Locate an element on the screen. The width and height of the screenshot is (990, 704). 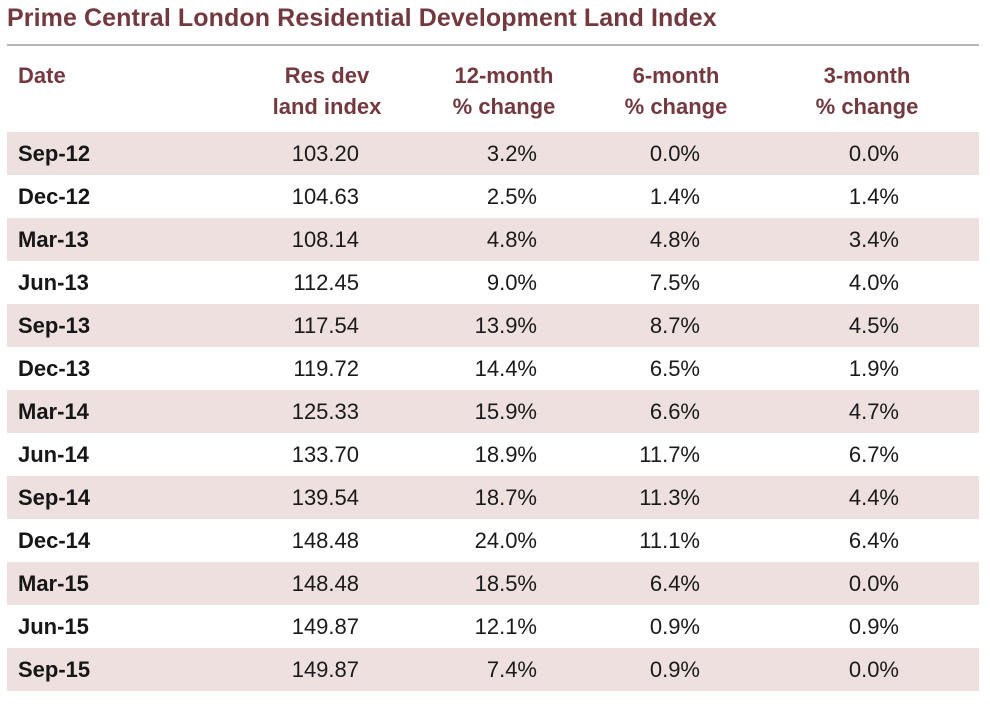
table-row: Sep-12 103.20 3.2% 0.0% 0.0% is located at coordinates (493, 153).